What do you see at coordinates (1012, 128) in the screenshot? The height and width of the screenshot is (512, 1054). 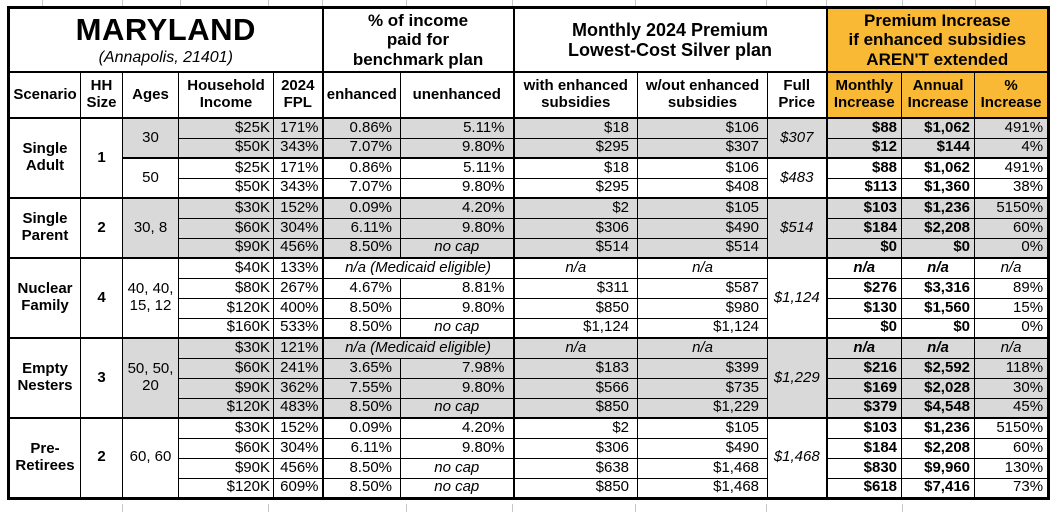 I see `pct-increase-cell: 491%` at bounding box center [1012, 128].